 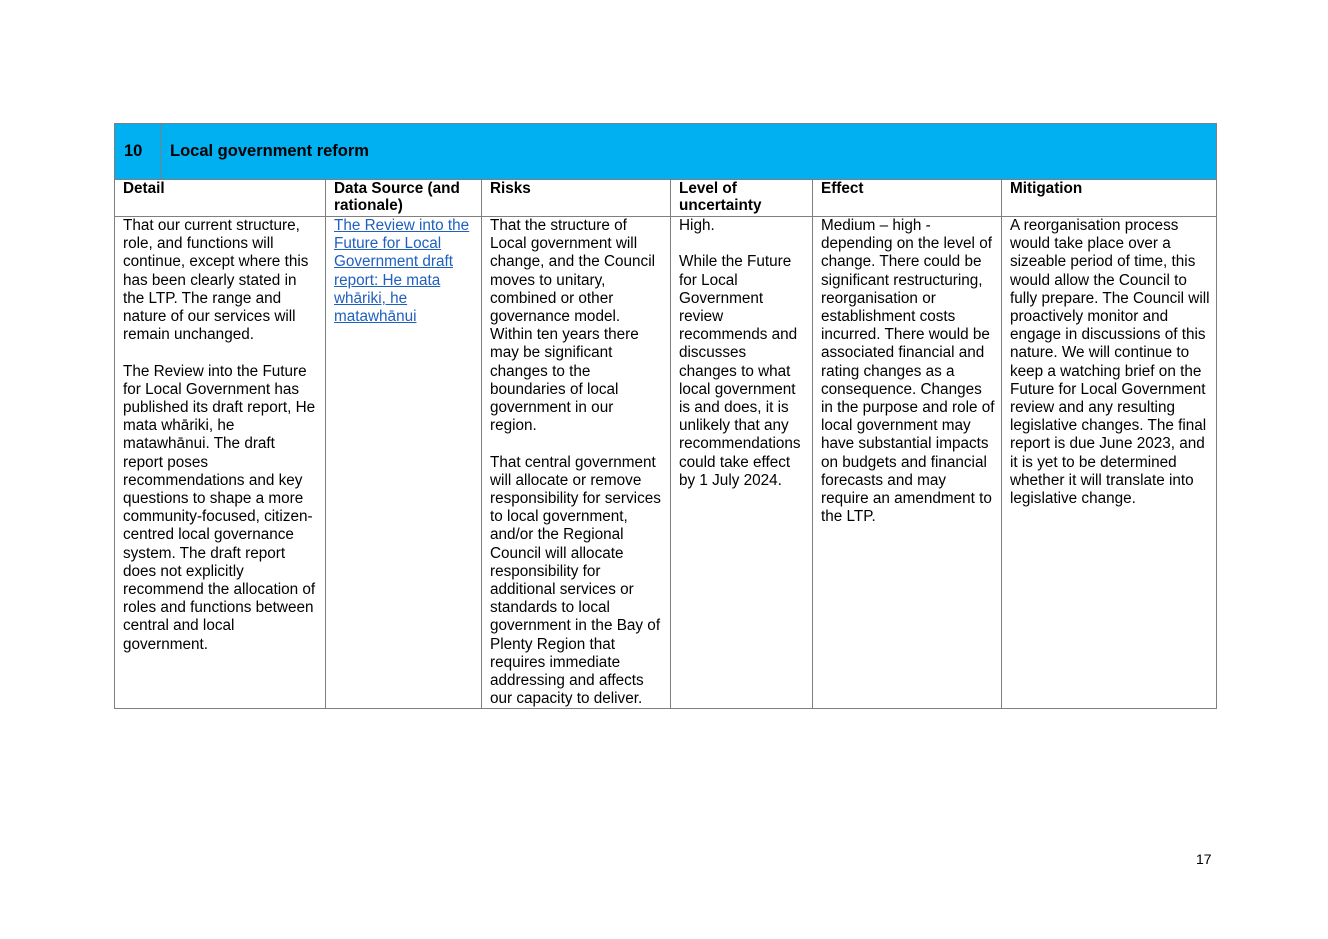 What do you see at coordinates (741, 198) in the screenshot?
I see `column-header-uncertainty: Level of uncertainty` at bounding box center [741, 198].